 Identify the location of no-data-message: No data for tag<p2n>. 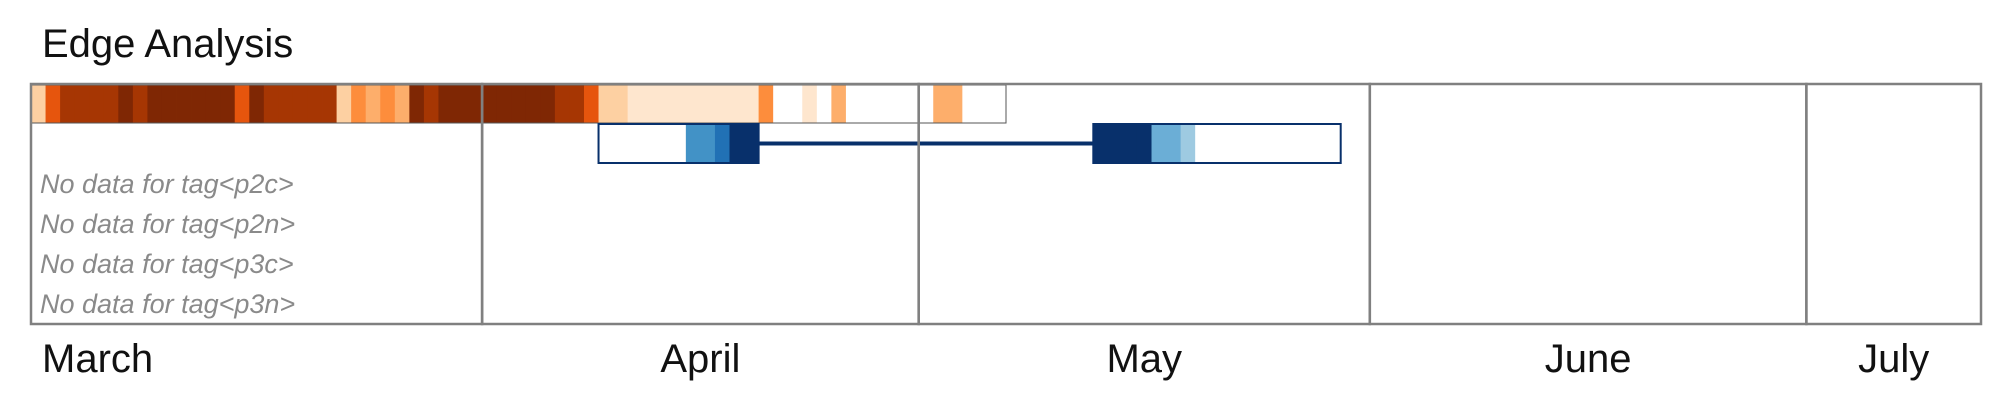
(167, 224).